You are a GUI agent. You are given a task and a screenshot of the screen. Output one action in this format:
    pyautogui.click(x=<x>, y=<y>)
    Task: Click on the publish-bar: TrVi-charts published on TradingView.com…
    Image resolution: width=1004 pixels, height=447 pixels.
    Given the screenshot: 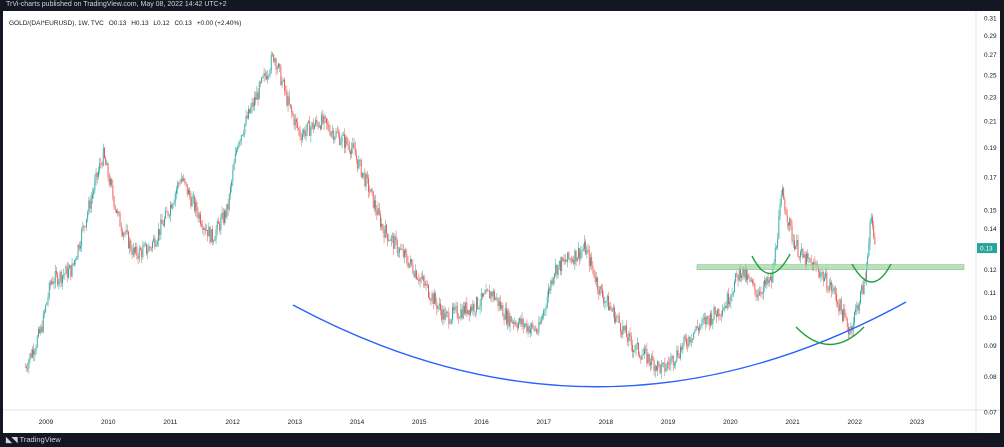 What is the action you would take?
    pyautogui.click(x=502, y=5)
    